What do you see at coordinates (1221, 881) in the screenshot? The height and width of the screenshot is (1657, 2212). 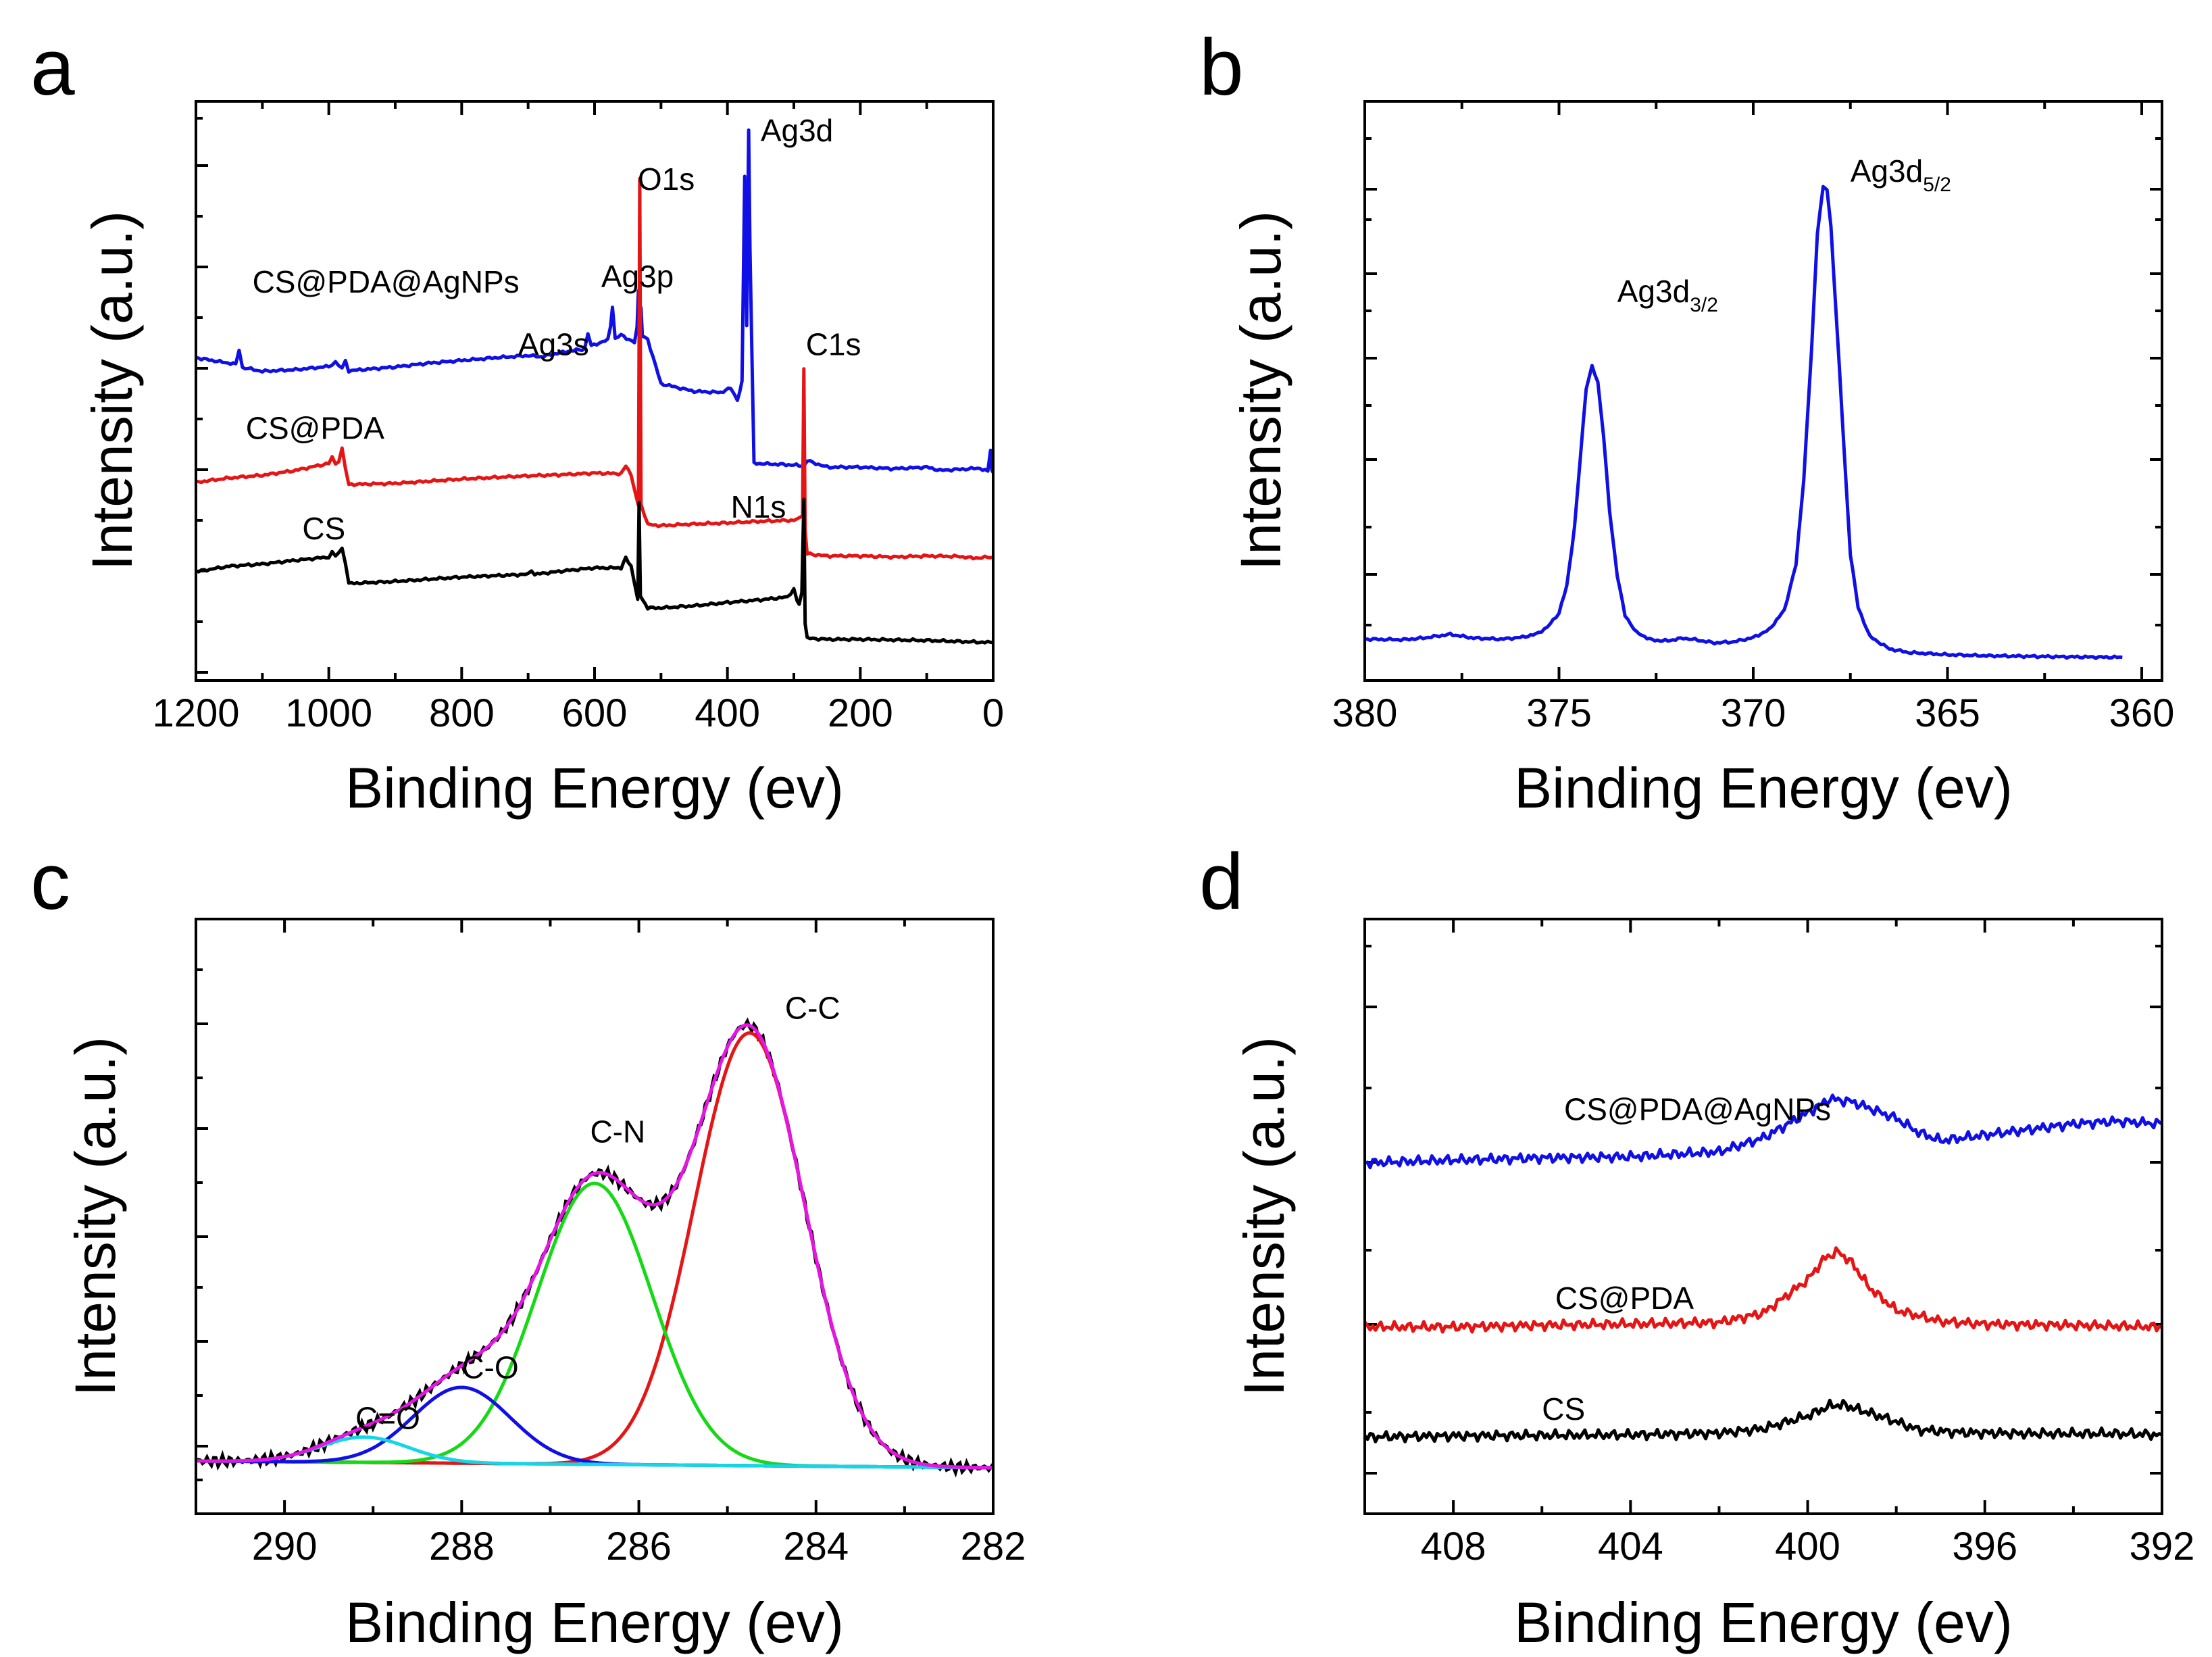 I see `panel-label-d: d` at bounding box center [1221, 881].